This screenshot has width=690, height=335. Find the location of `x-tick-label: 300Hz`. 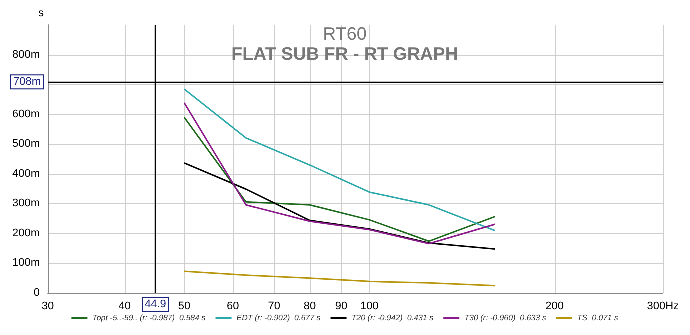

x-tick-label: 300Hz is located at coordinates (663, 306).